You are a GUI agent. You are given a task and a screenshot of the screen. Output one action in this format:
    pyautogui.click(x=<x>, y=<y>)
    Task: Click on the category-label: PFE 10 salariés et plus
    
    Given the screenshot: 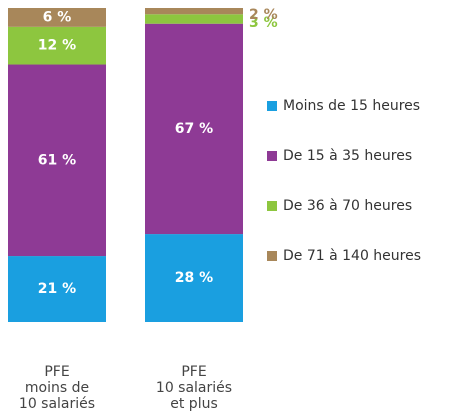 What is the action you would take?
    pyautogui.click(x=194, y=388)
    